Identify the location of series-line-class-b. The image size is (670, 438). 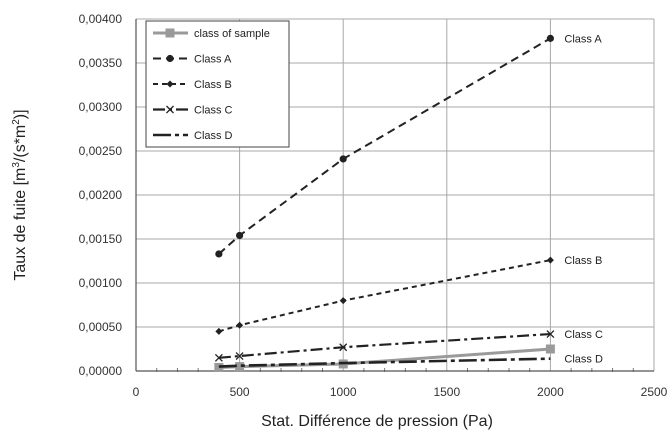
(384, 296).